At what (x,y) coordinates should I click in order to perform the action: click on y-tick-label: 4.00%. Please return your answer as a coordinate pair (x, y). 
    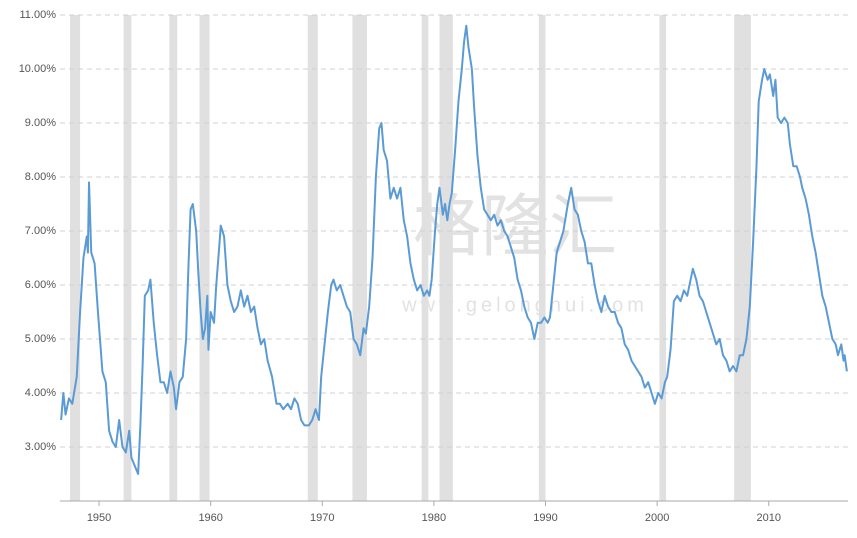
    Looking at the image, I should click on (40, 393).